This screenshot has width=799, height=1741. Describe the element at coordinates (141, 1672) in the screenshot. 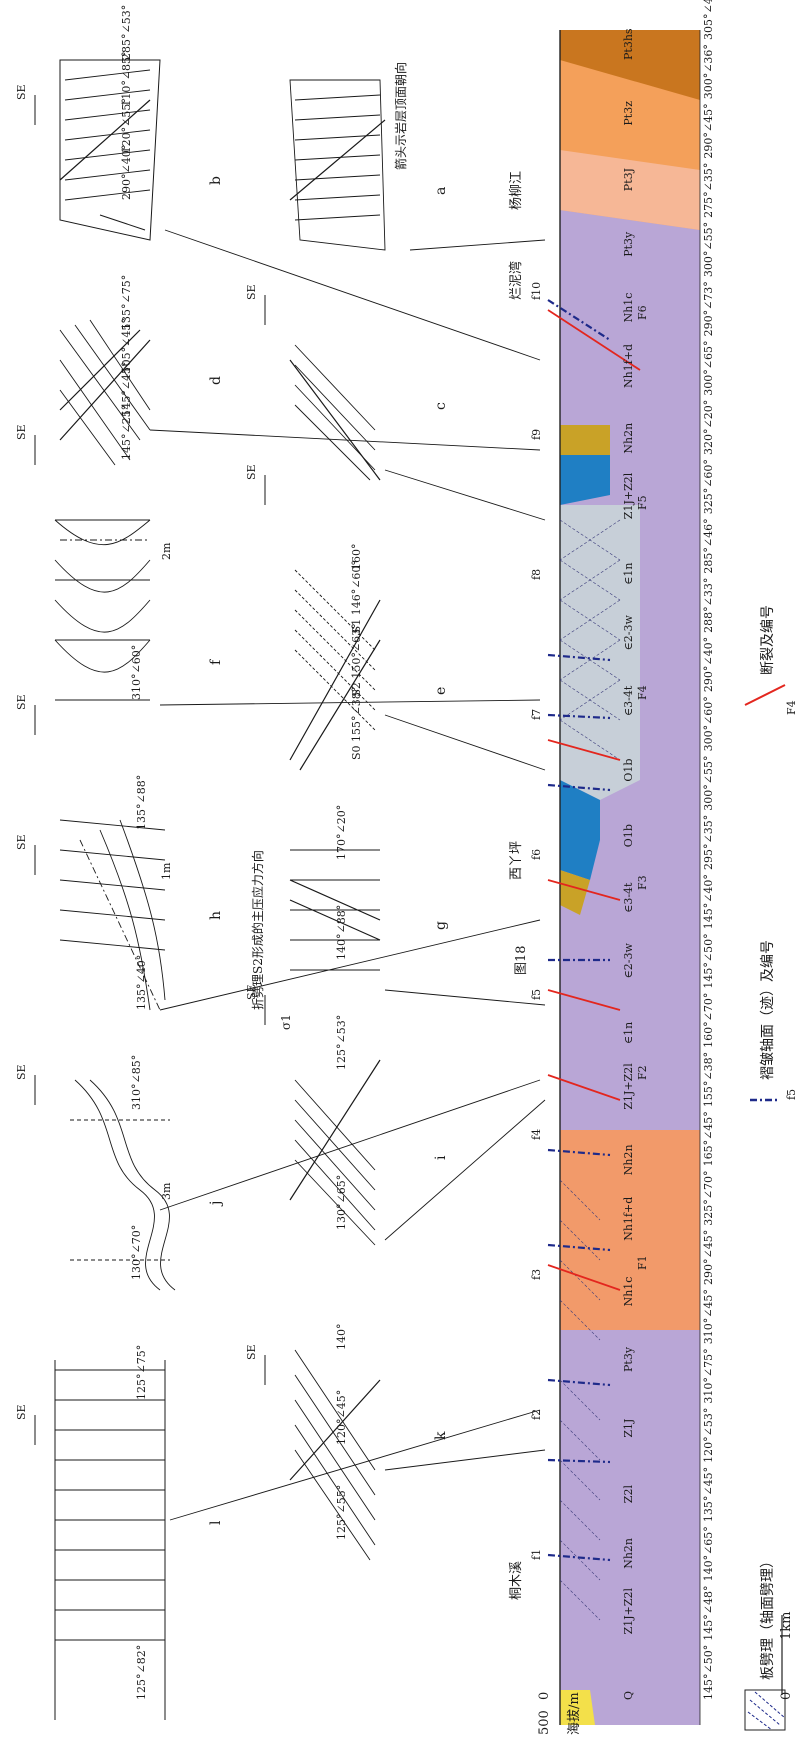

I see `inset-l_attitudes-0: 125°∠82°` at that location.